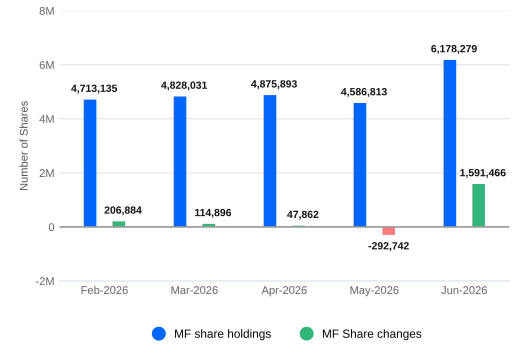  I want to click on legend-label: MF Share changes, so click(372, 334).